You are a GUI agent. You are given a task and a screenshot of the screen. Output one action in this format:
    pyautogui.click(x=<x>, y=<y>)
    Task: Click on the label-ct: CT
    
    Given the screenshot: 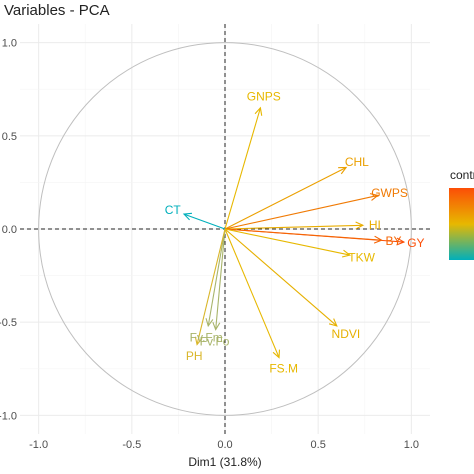 What is the action you would take?
    pyautogui.click(x=173, y=210)
    